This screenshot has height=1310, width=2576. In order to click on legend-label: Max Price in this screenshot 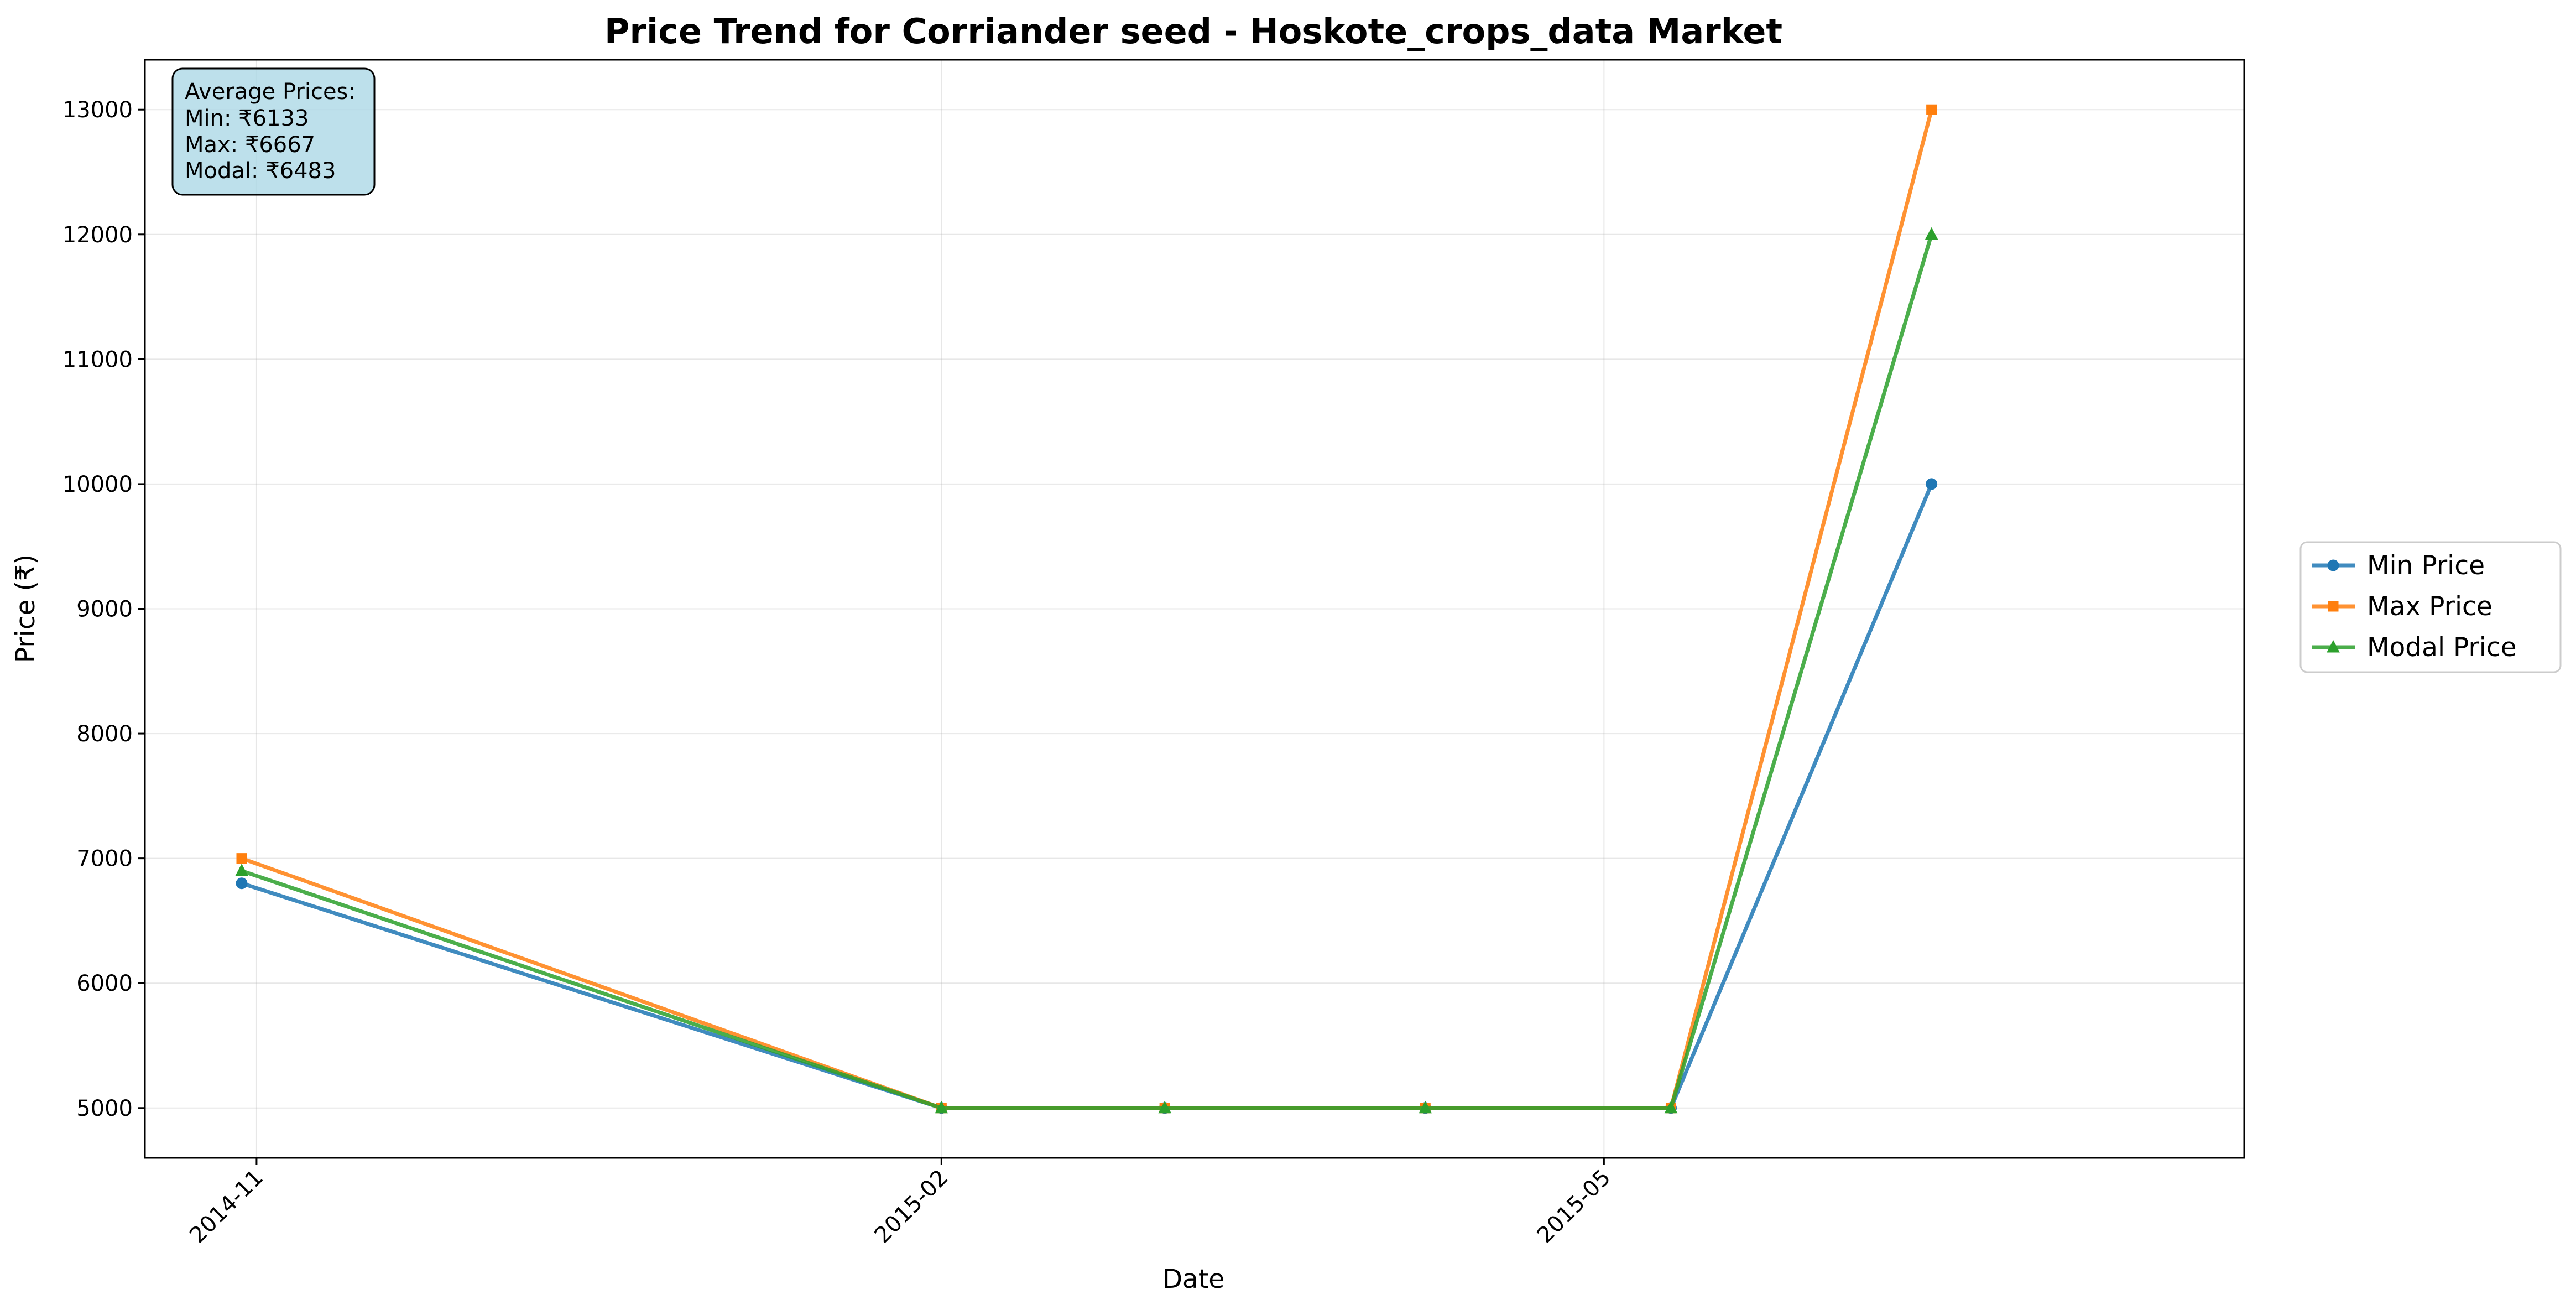, I will do `click(2429, 606)`.